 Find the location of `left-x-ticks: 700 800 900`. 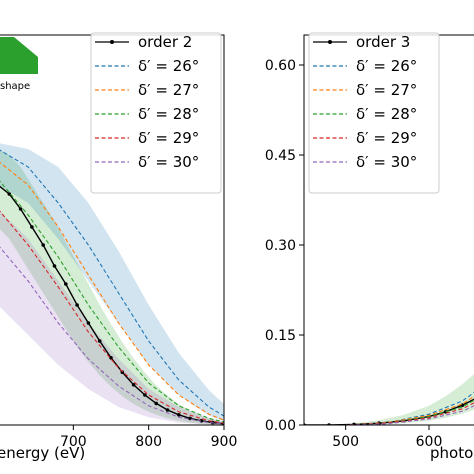

left-x-ticks: 700 800 900 is located at coordinates (148, 437).